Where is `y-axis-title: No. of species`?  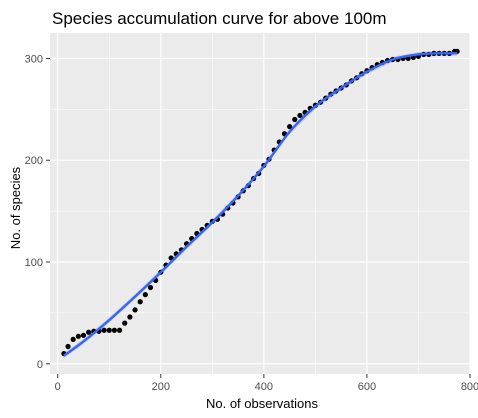 y-axis-title: No. of species is located at coordinates (15, 207).